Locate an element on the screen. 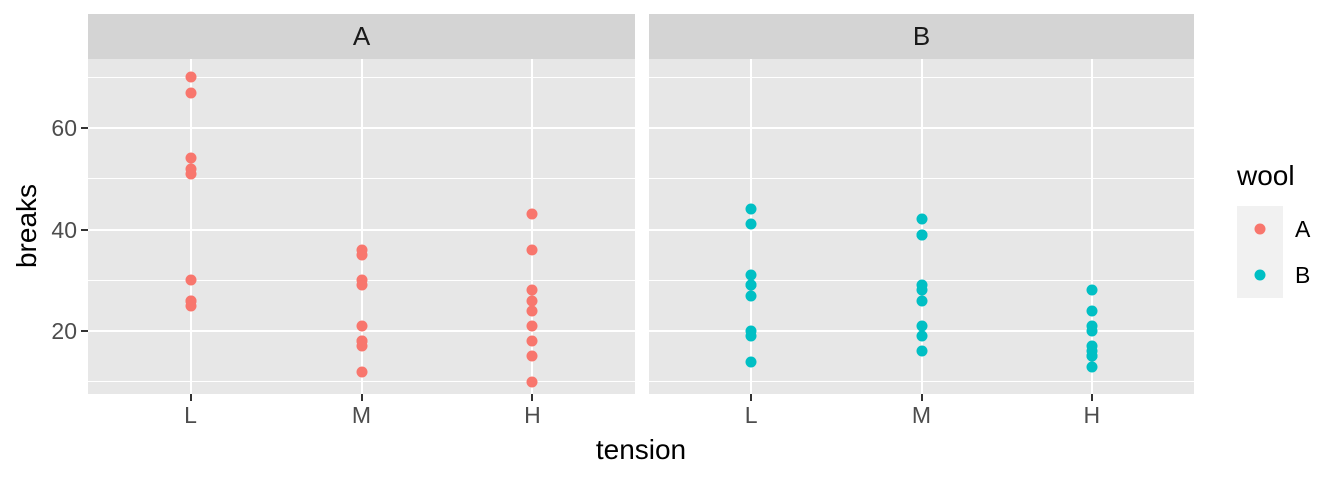  legend-key-a is located at coordinates (1260, 229).